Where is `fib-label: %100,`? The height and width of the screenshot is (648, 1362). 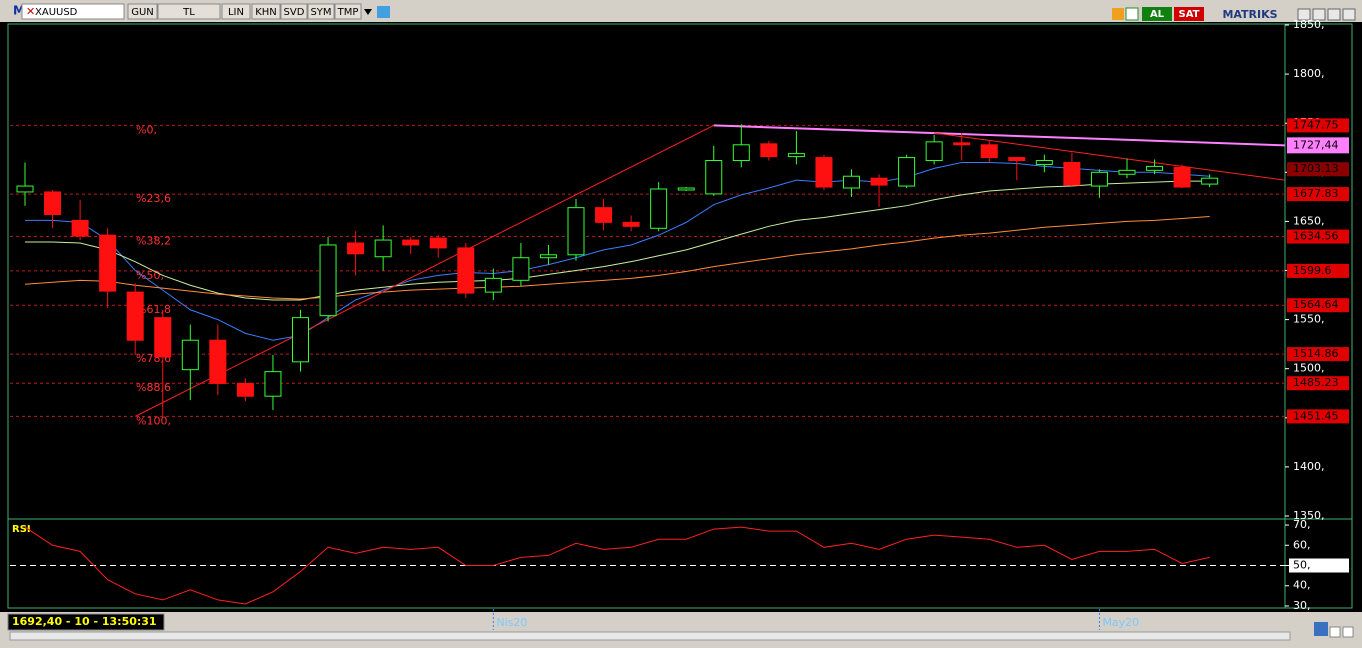 fib-label: %100, is located at coordinates (153, 420).